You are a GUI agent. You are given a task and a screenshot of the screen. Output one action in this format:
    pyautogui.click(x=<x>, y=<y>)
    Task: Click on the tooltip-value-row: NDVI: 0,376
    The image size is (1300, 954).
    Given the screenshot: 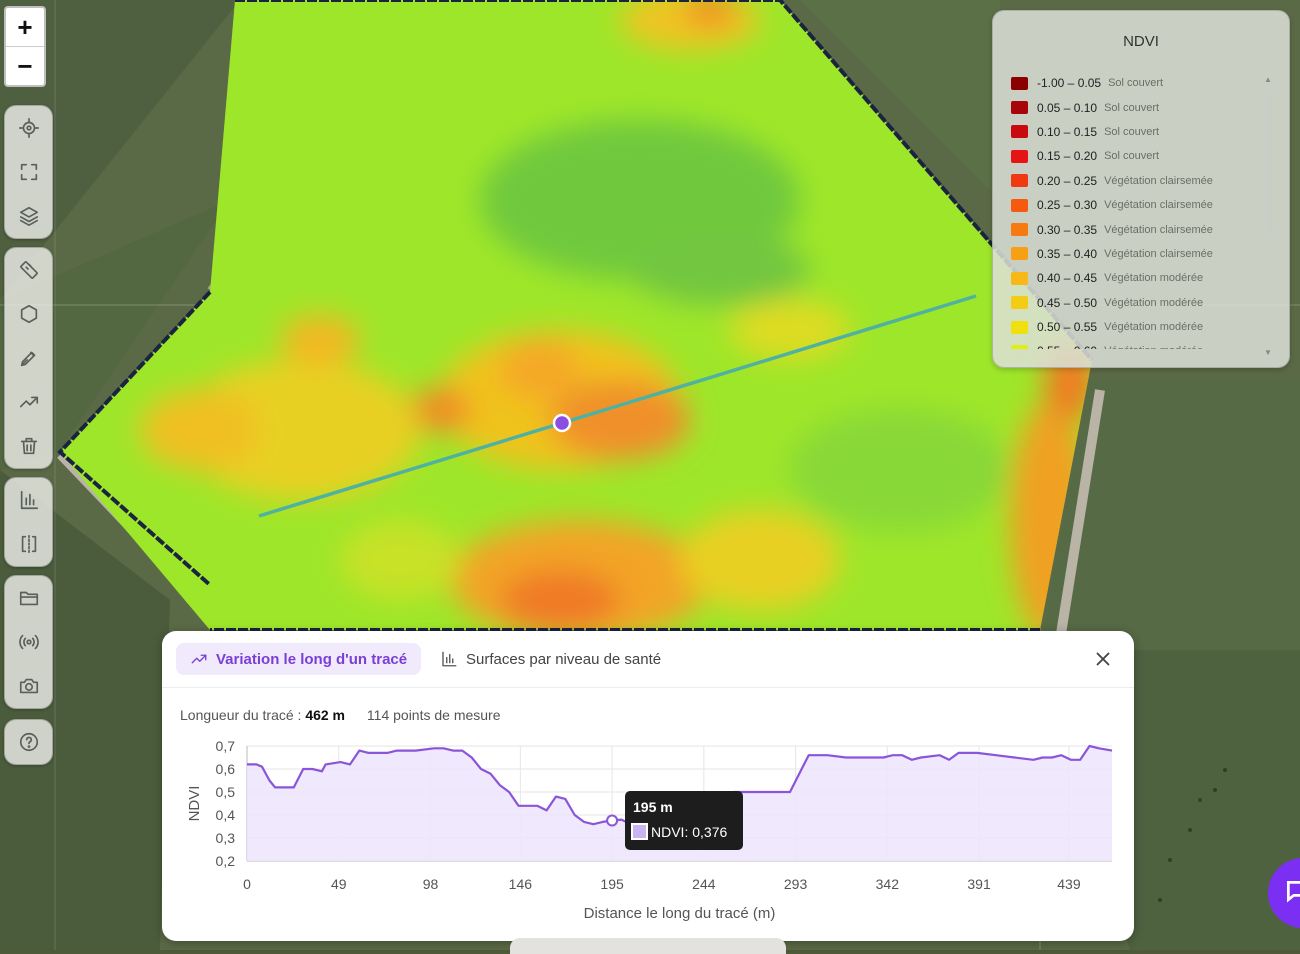 What is the action you would take?
    pyautogui.click(x=679, y=831)
    